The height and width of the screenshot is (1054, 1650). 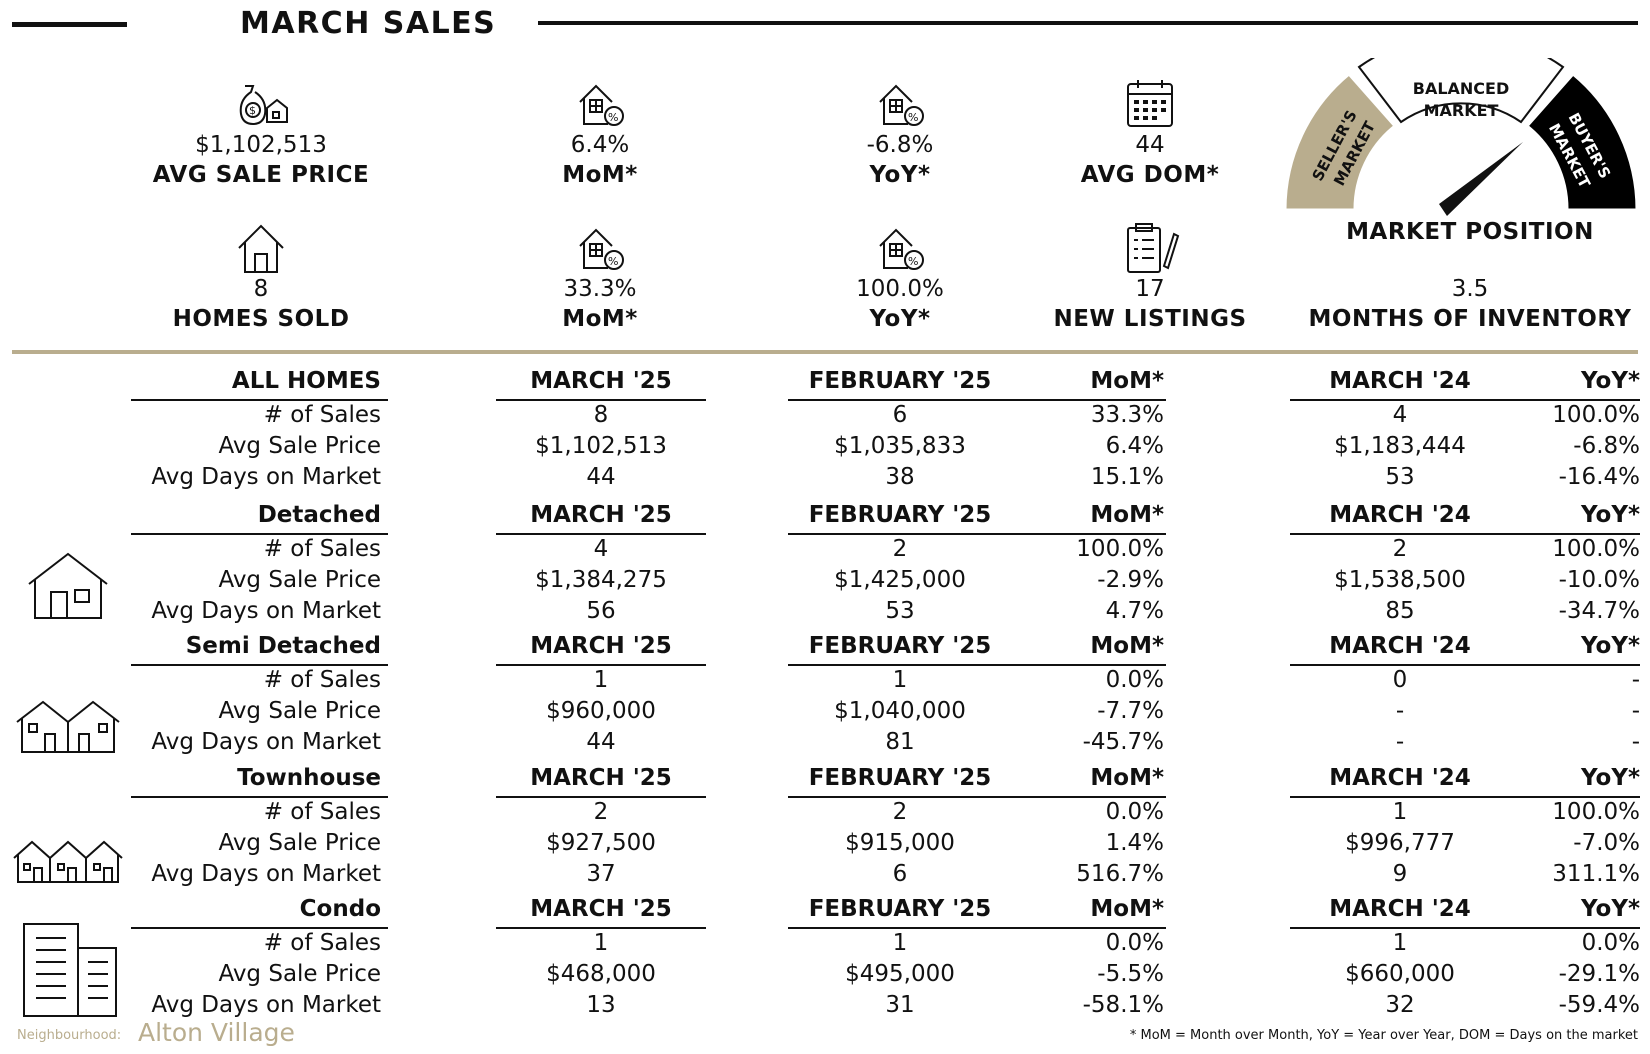 What do you see at coordinates (1150, 319) in the screenshot?
I see `stat-label: NEW LISTINGS` at bounding box center [1150, 319].